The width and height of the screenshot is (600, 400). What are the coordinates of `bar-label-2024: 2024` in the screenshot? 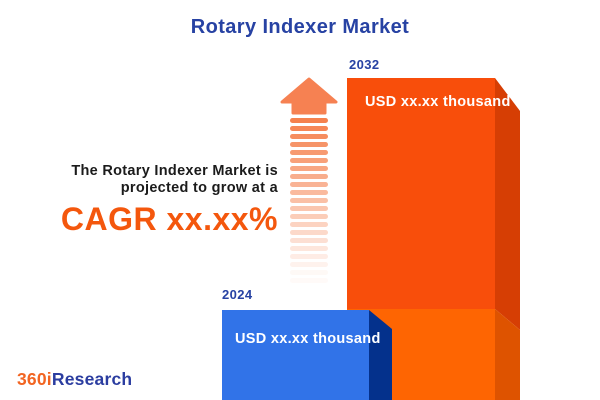 It's located at (237, 294).